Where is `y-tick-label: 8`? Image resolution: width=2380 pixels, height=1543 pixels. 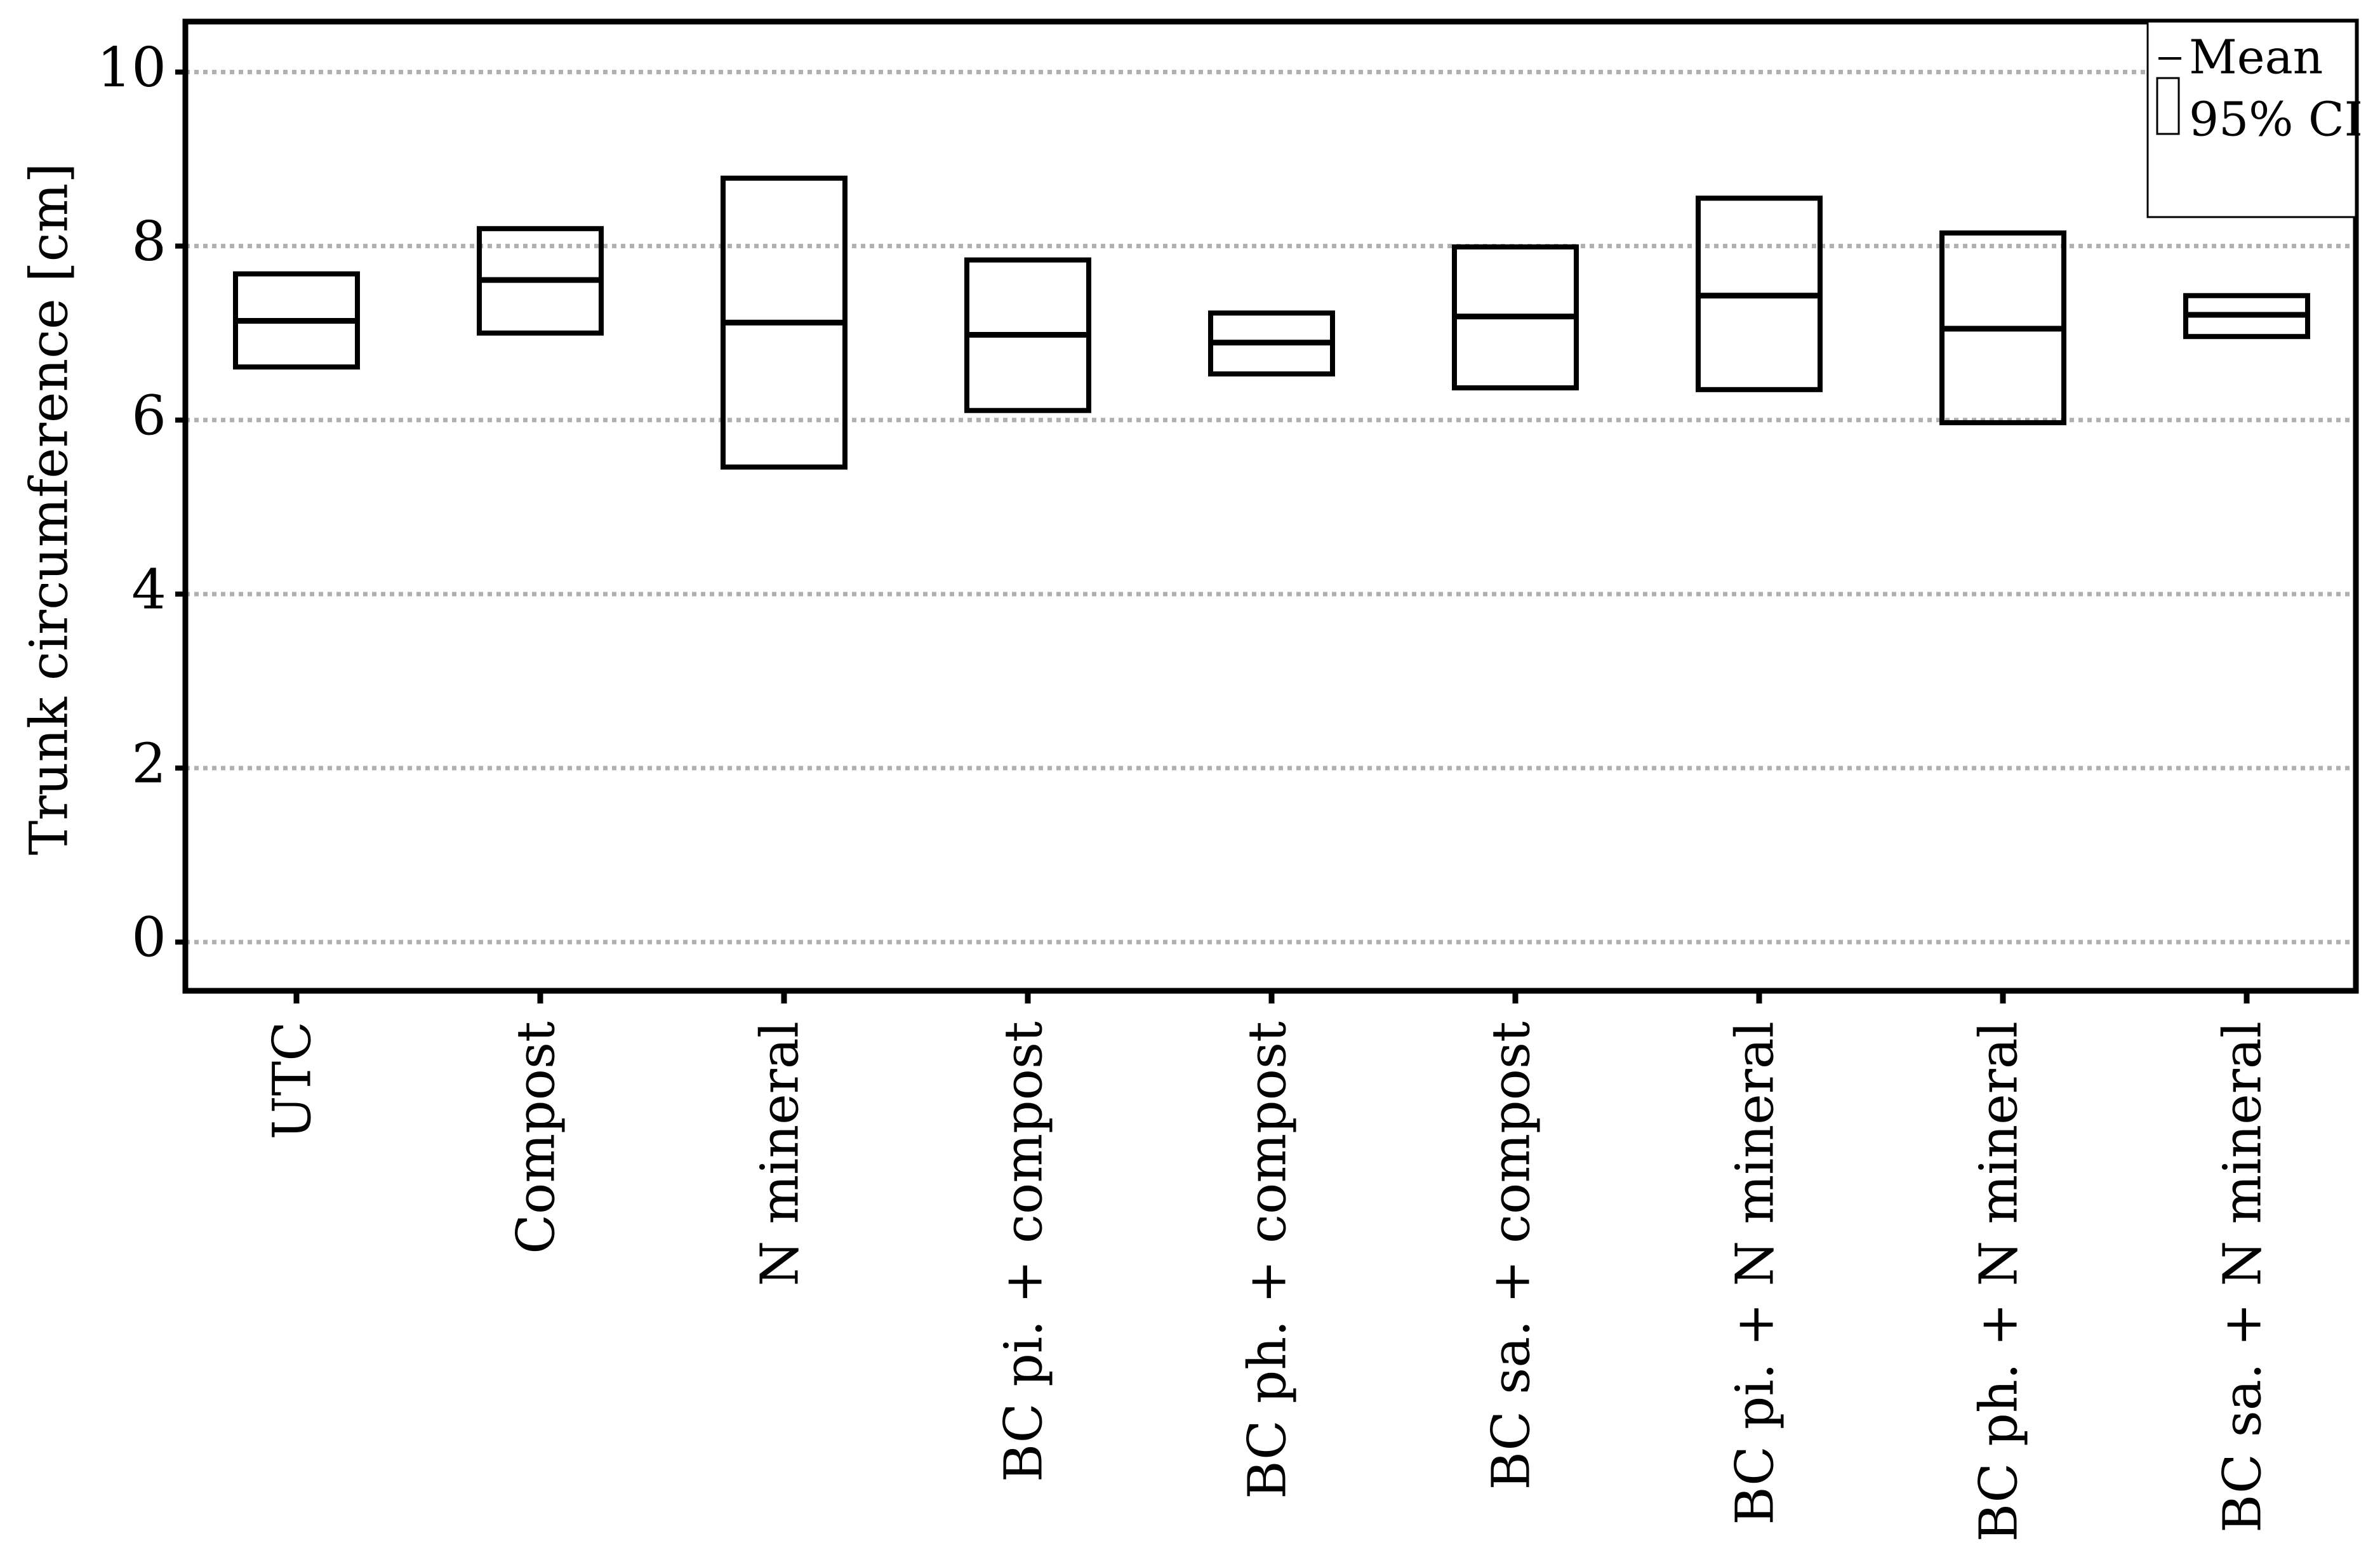
y-tick-label: 8 is located at coordinates (148, 242).